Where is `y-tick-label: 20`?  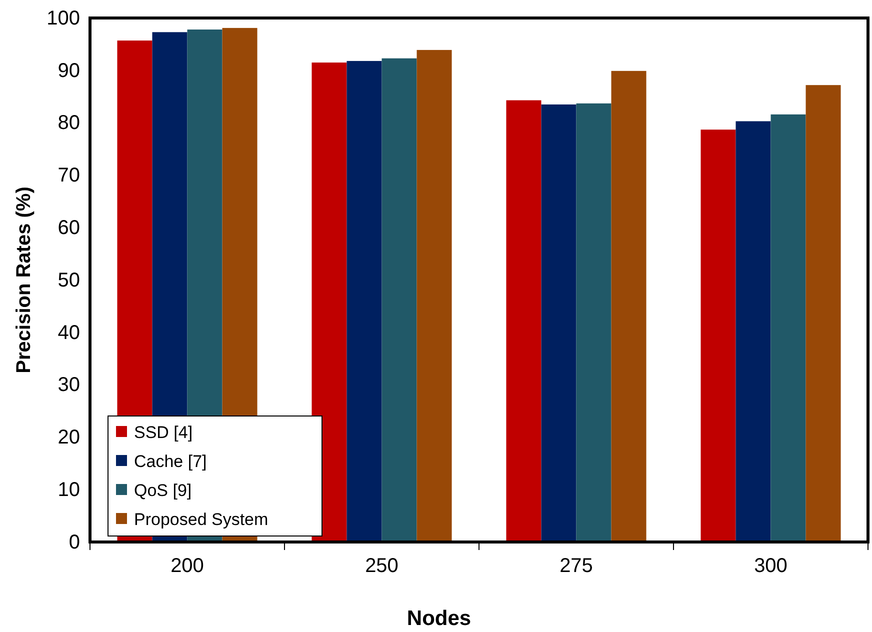 y-tick-label: 20 is located at coordinates (69, 437).